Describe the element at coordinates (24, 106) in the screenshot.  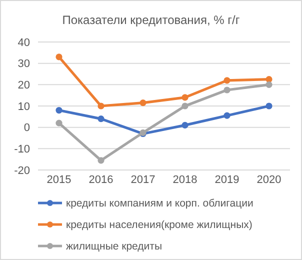
I see `y-tick-label: 10` at that location.